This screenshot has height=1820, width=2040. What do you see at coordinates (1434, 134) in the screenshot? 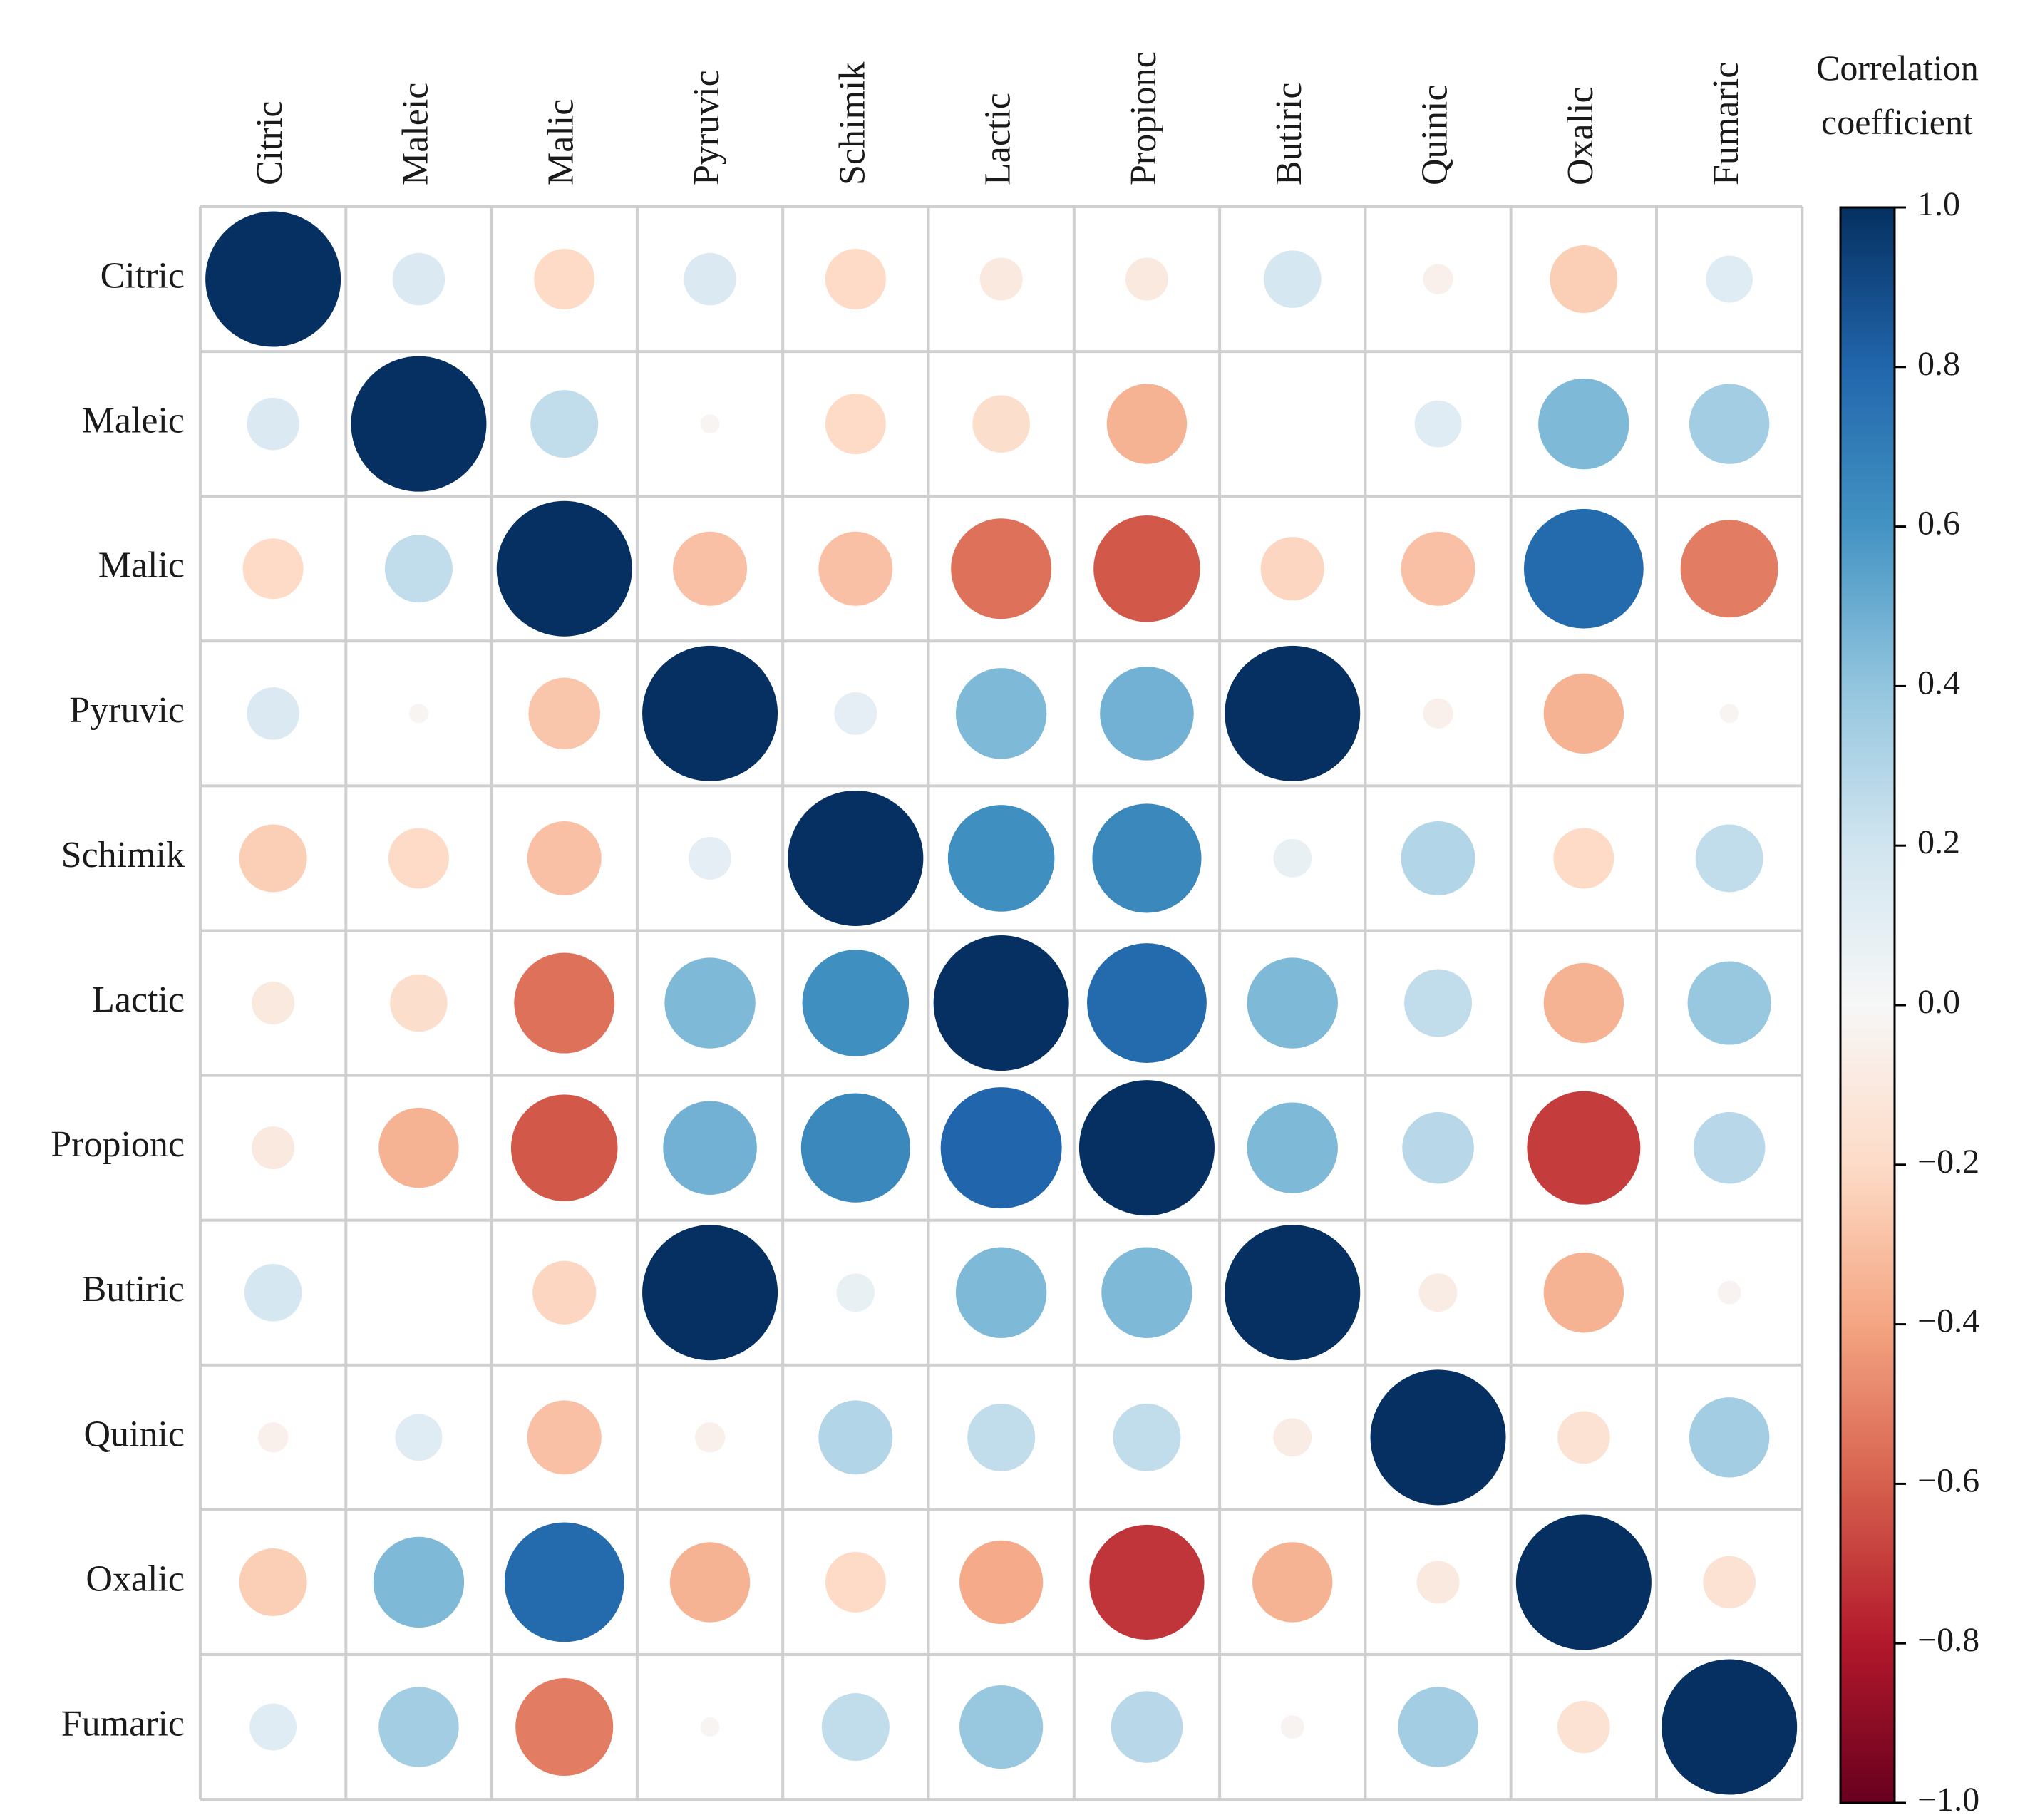
I see `column-label-quinic: Quinic` at bounding box center [1434, 134].